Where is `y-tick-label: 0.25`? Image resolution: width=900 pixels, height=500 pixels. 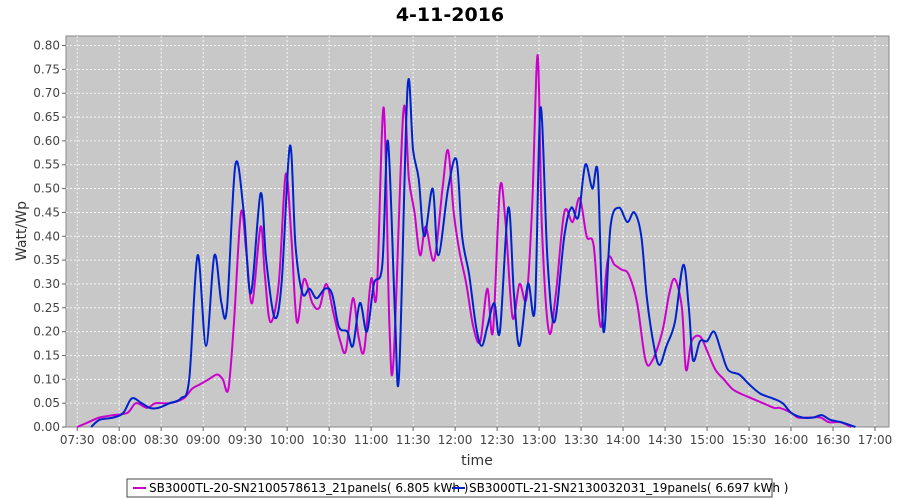 y-tick-label: 0.25 is located at coordinates (46, 308).